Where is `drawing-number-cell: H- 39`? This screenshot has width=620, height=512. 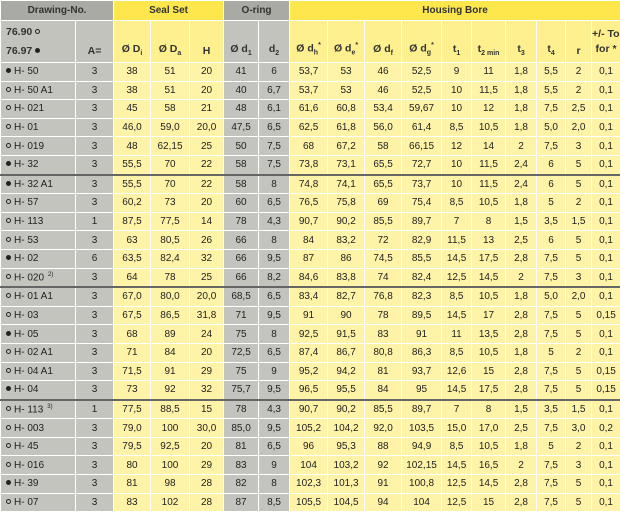
drawing-number-cell: H- 39 is located at coordinates (38, 484).